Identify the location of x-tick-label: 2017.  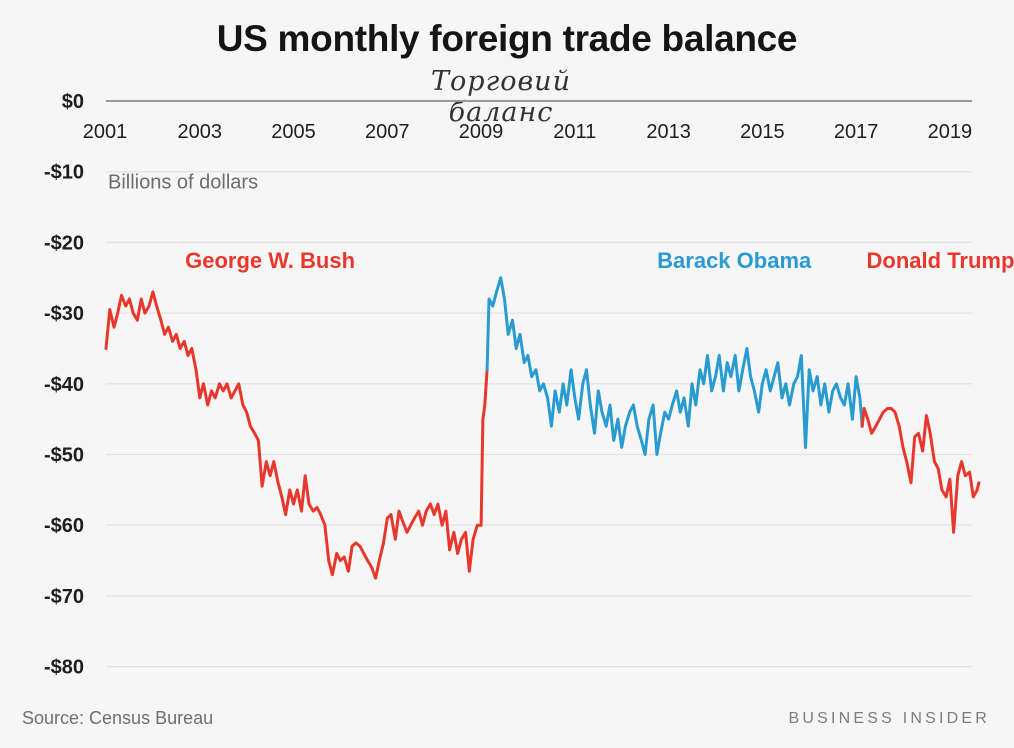
(856, 132).